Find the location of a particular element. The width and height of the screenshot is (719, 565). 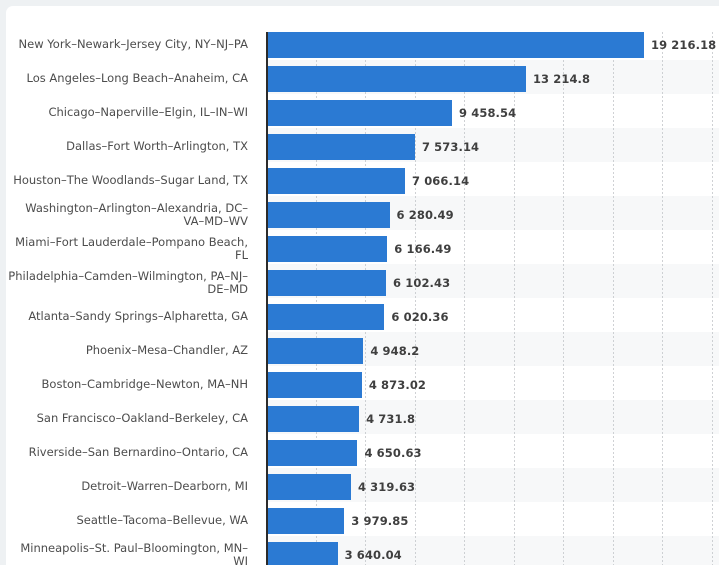

bar-value-label: 4 731.8 is located at coordinates (391, 419).